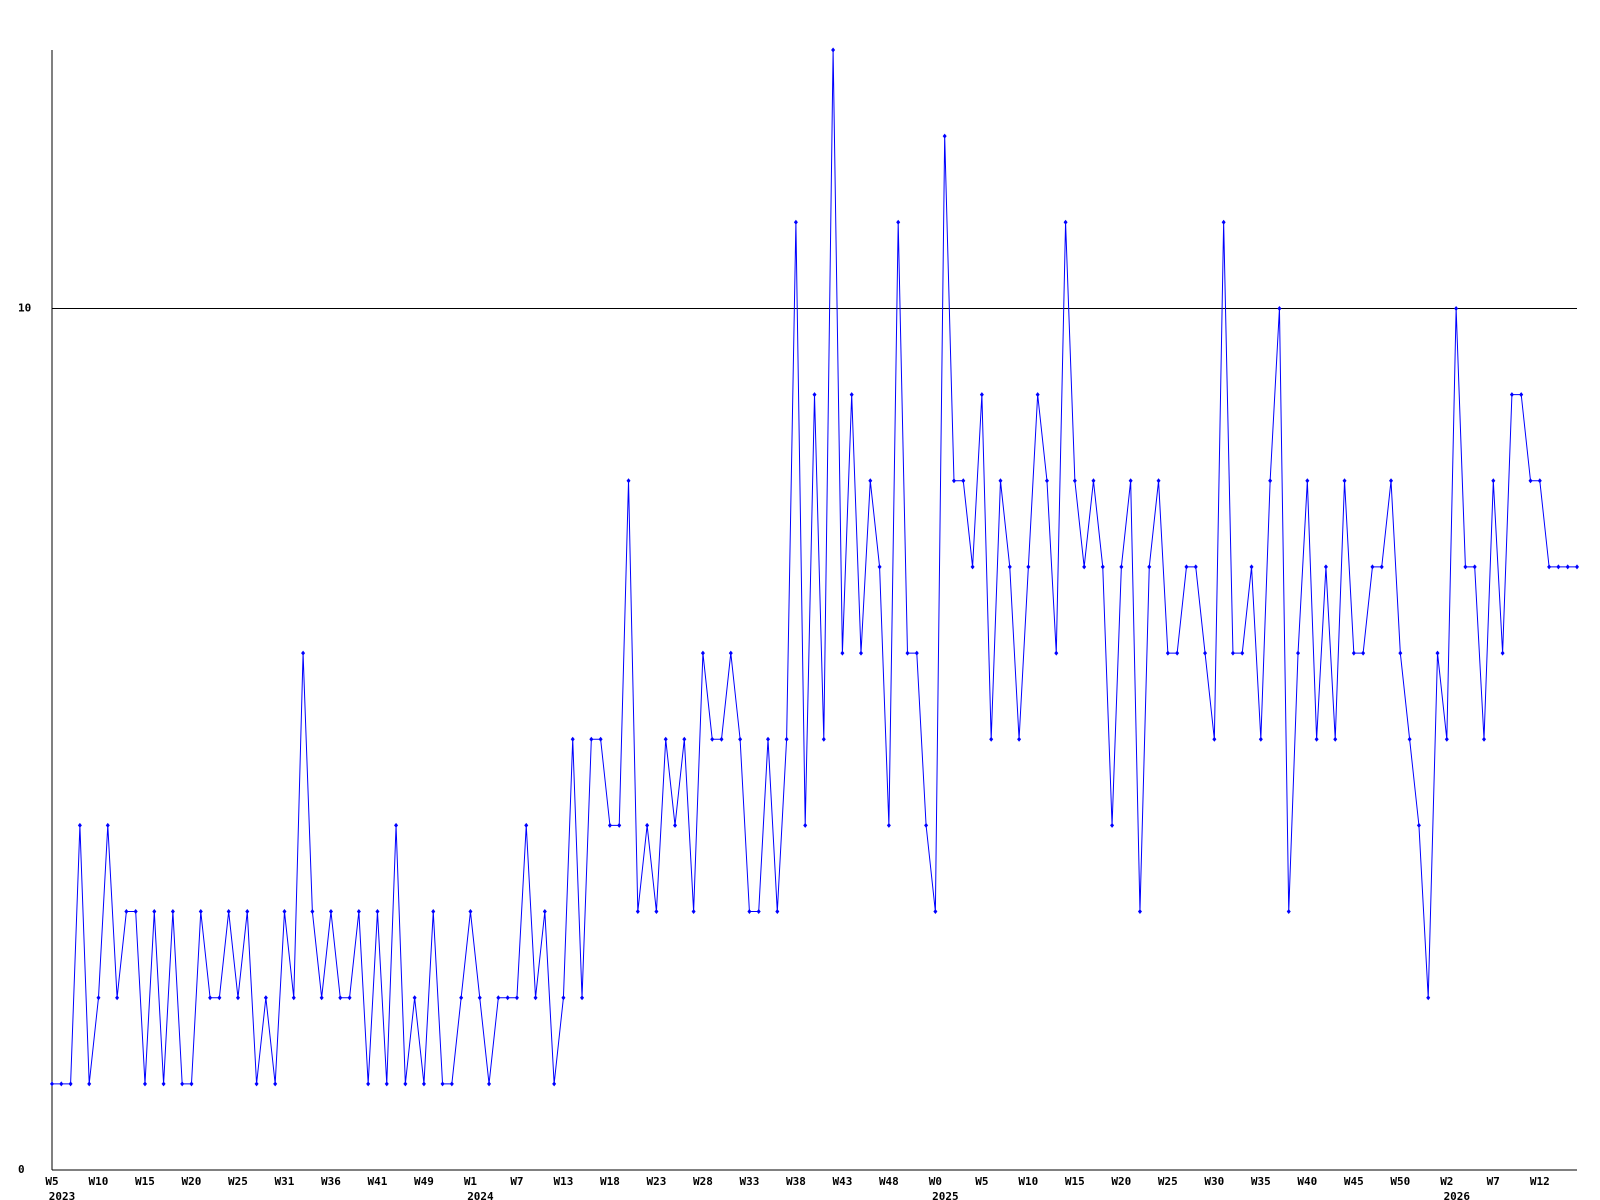 This screenshot has width=1600, height=1200. Describe the element at coordinates (889, 1181) in the screenshot. I see `x-tick-label: W48` at that location.